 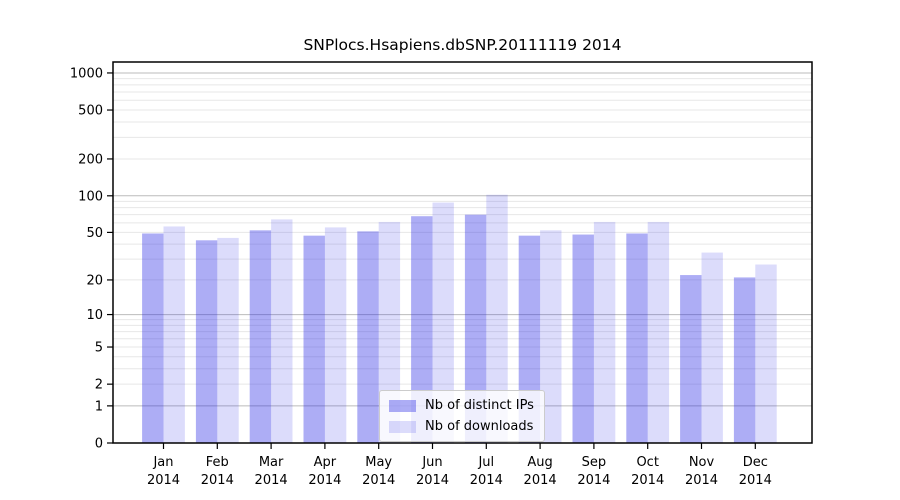 What do you see at coordinates (485, 462) in the screenshot?
I see `x-tick-month-jul: Jul` at bounding box center [485, 462].